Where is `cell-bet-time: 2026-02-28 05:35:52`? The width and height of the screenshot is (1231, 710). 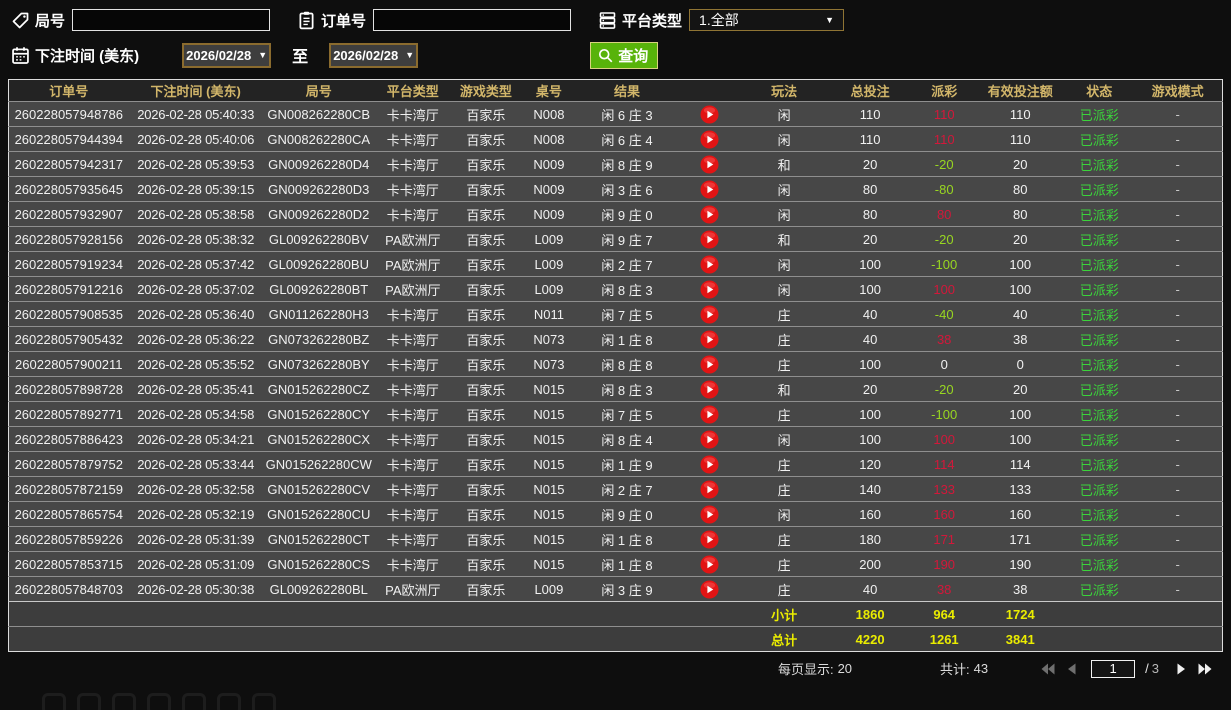
cell-bet-time: 2026-02-28 05:35:52 is located at coordinates (195, 364).